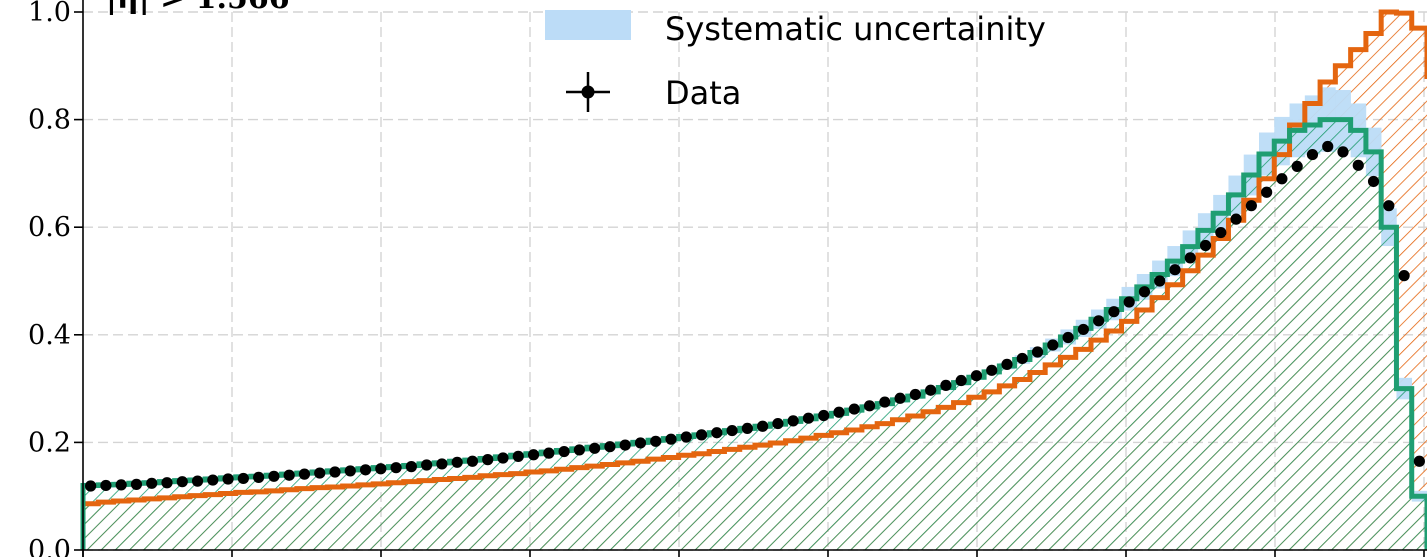 Image resolution: width=1427 pixels, height=557 pixels. I want to click on y-tick-label: 0.6, so click(49, 227).